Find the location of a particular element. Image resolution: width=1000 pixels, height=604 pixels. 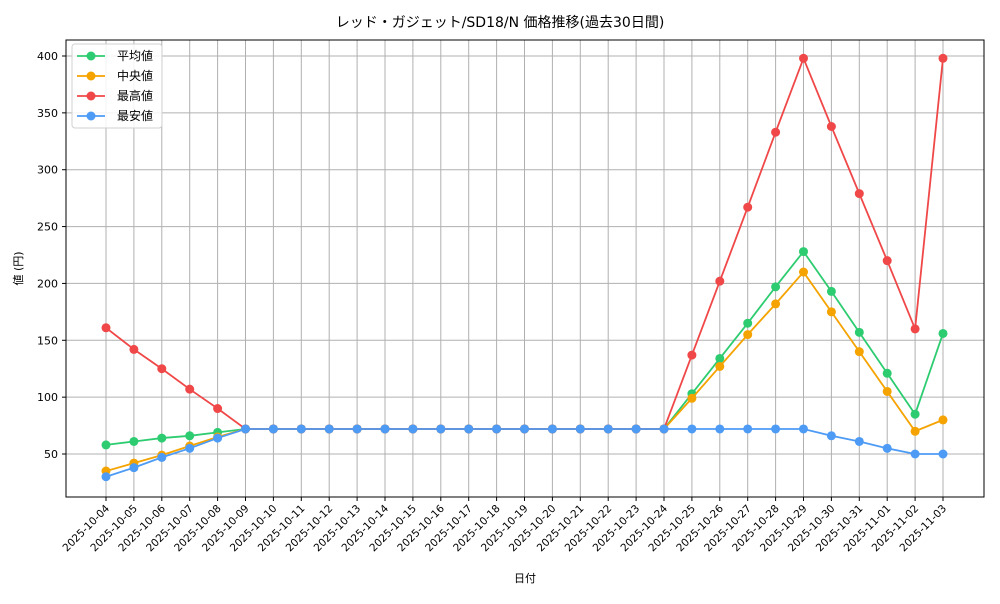

series-line is located at coordinates (524, 453).